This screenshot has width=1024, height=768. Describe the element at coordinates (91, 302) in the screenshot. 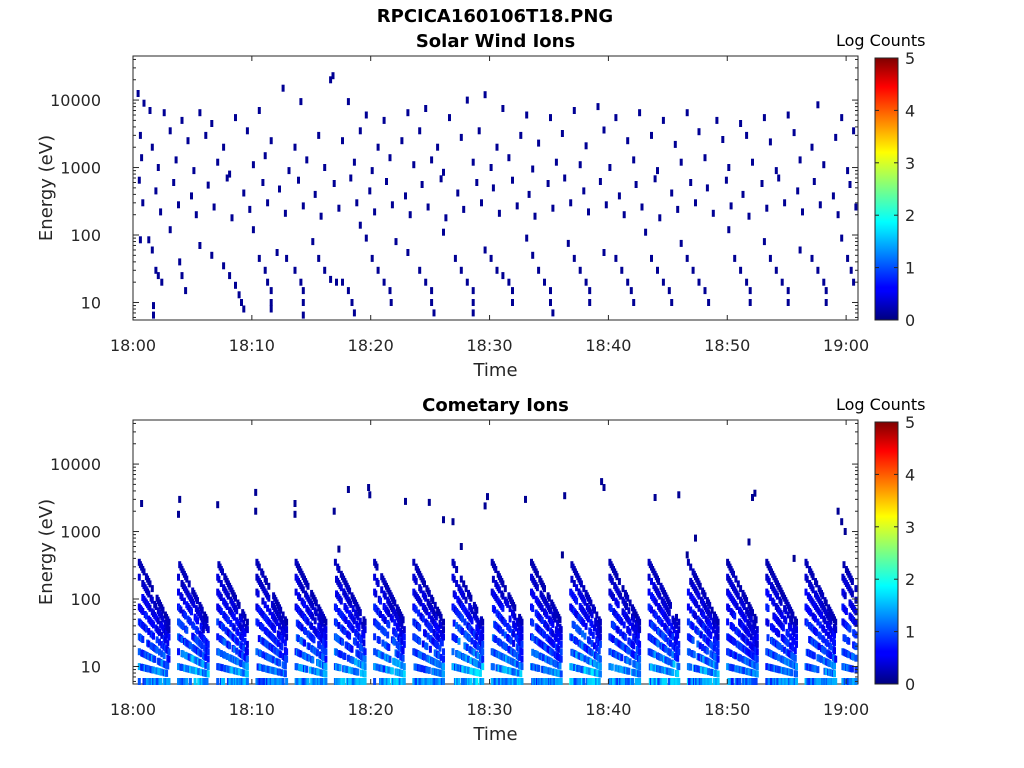

I see `y-tick-label: 10` at that location.